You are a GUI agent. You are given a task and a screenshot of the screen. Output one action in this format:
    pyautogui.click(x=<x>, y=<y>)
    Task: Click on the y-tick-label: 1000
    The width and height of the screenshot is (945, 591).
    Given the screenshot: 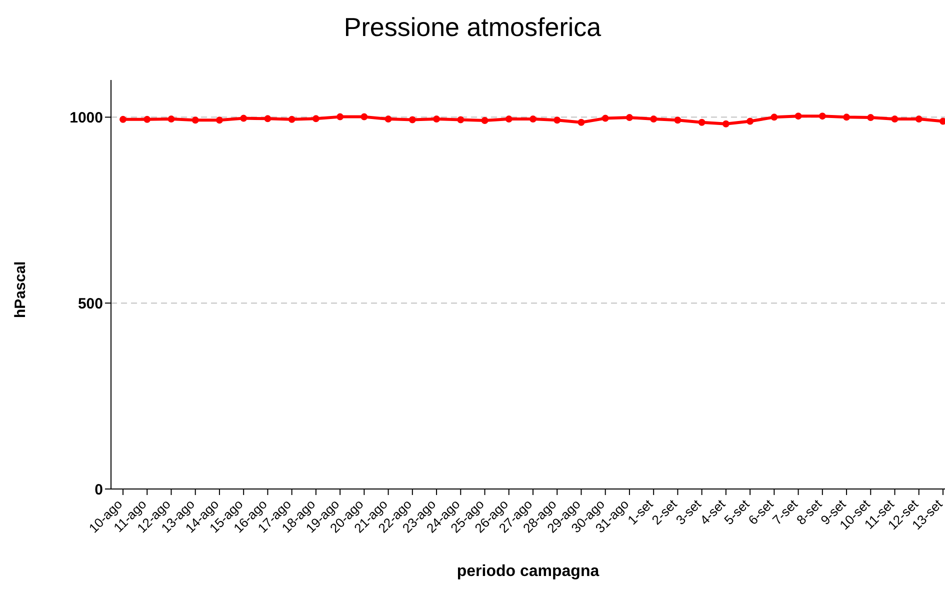 What is the action you would take?
    pyautogui.click(x=86, y=118)
    